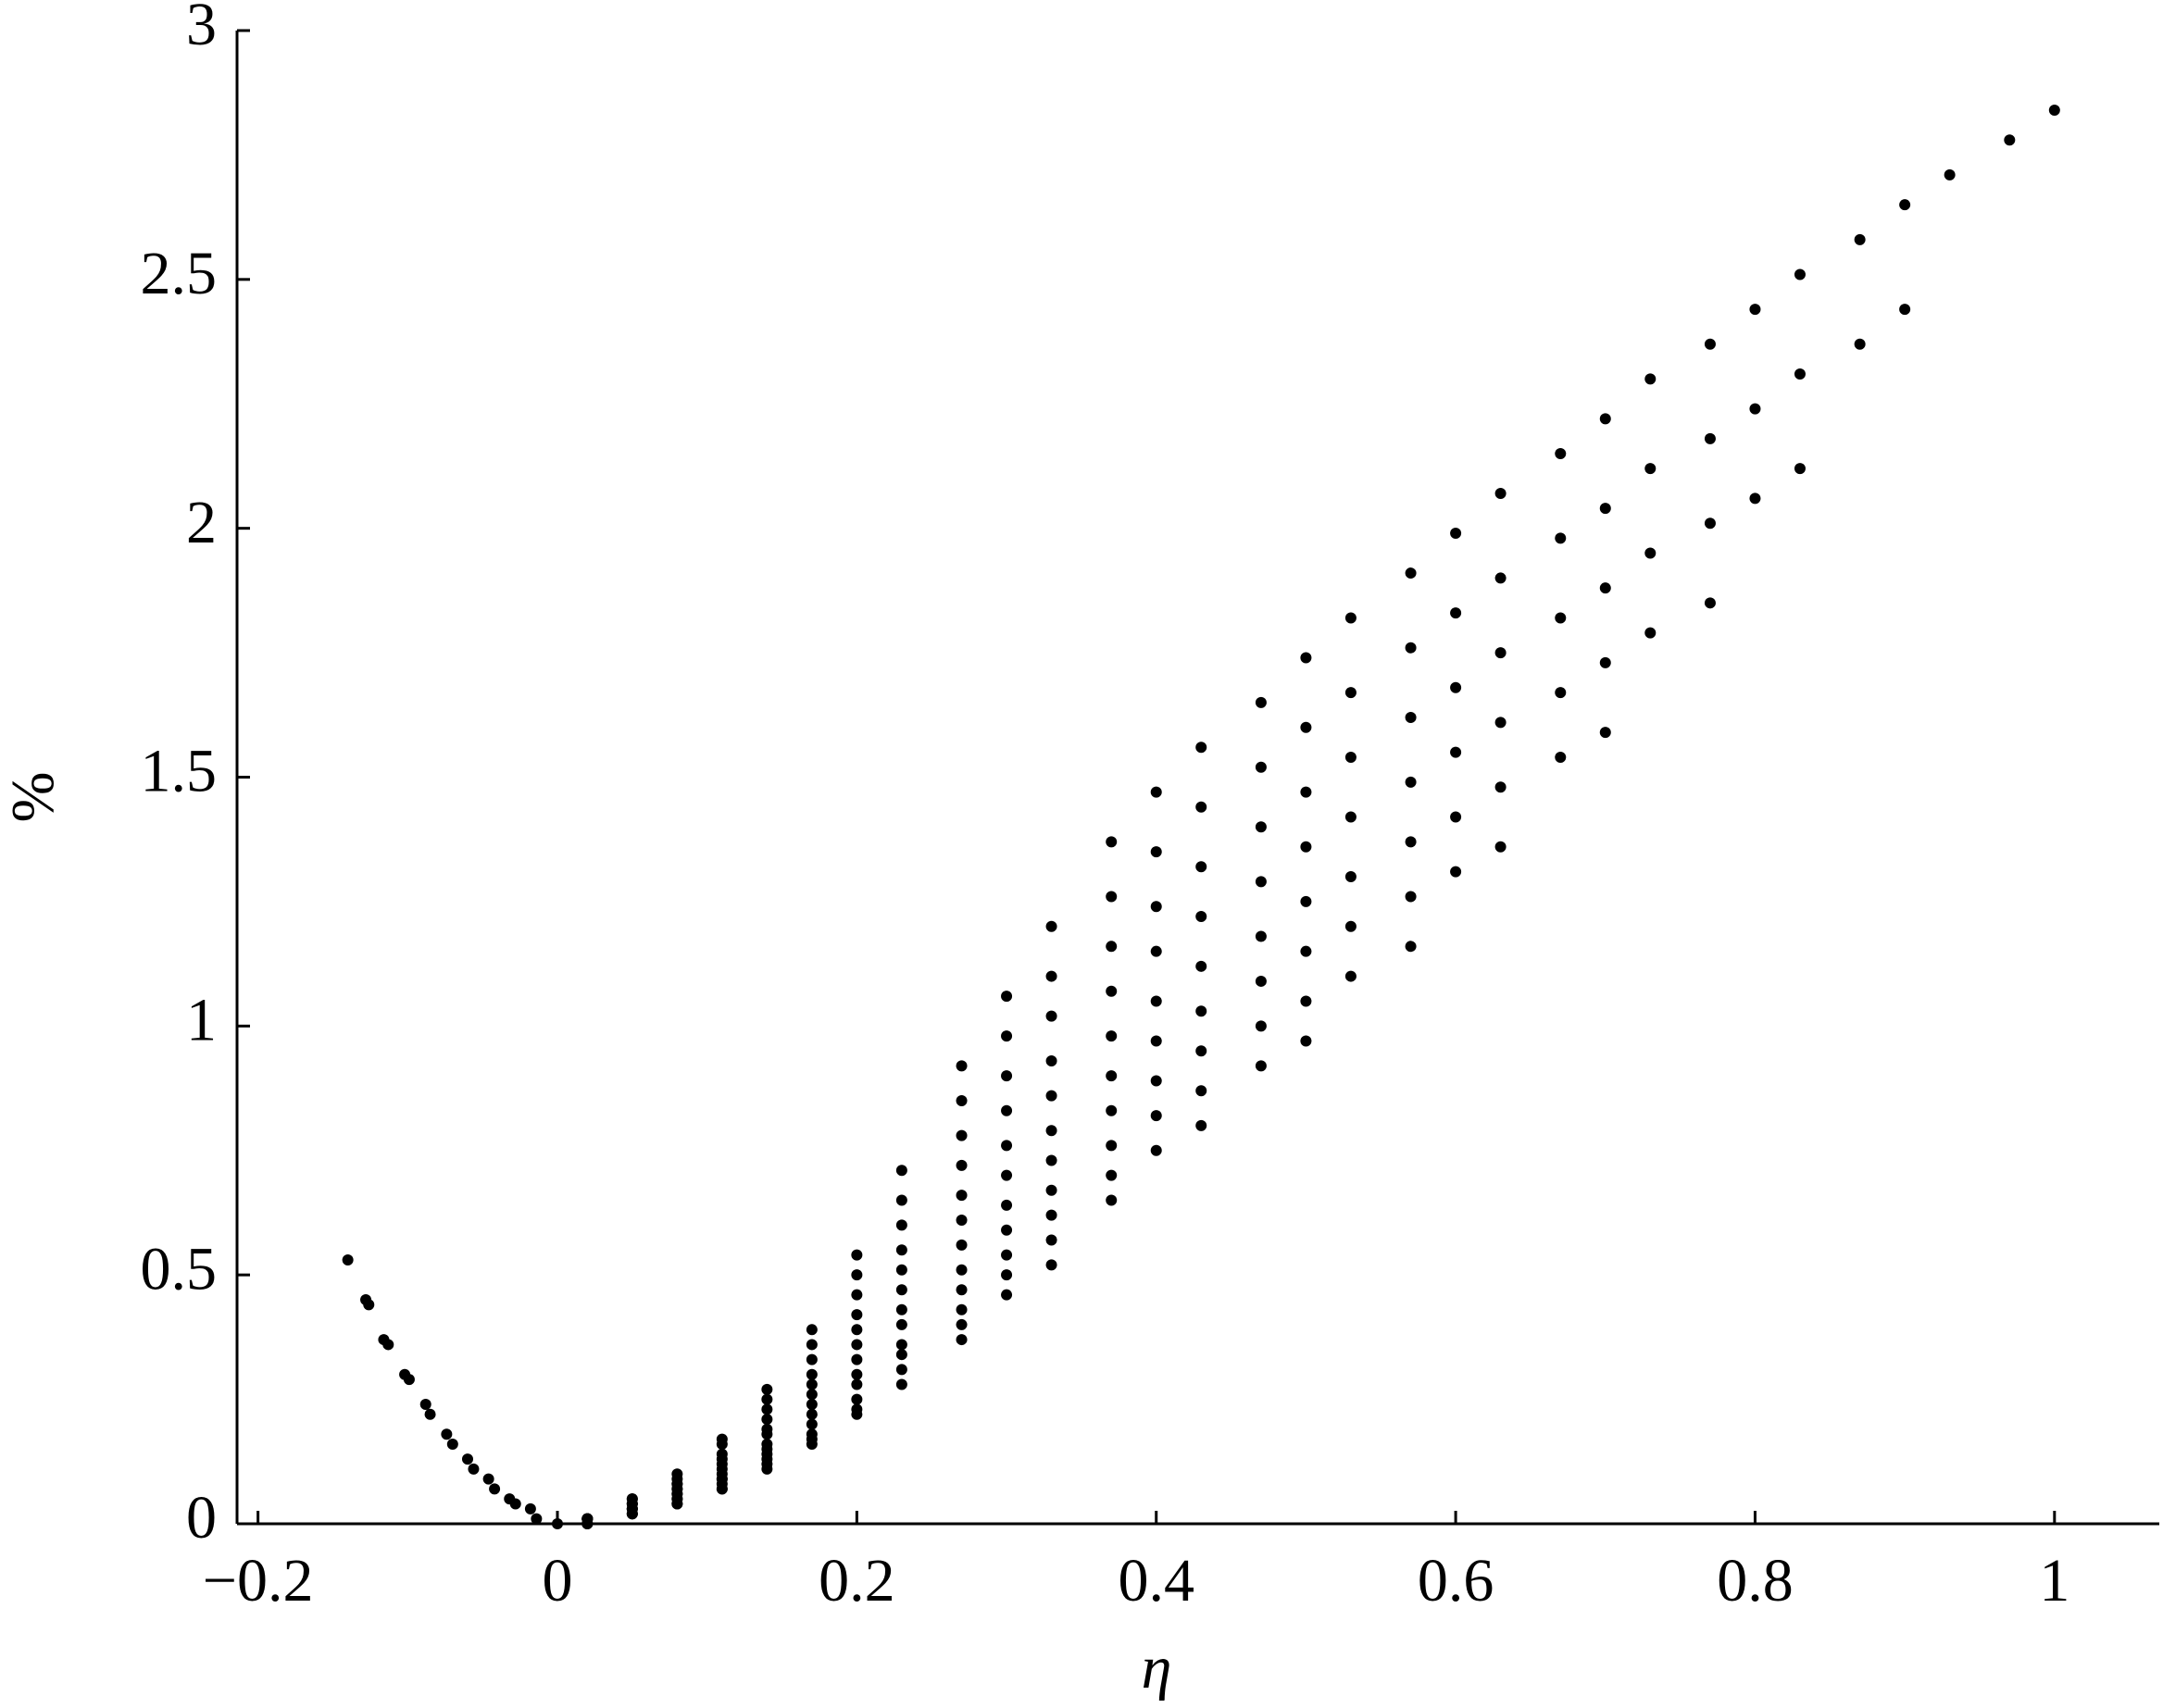 The height and width of the screenshot is (1708, 2163). Describe the element at coordinates (1157, 1668) in the screenshot. I see `x-axis-label: η` at that location.